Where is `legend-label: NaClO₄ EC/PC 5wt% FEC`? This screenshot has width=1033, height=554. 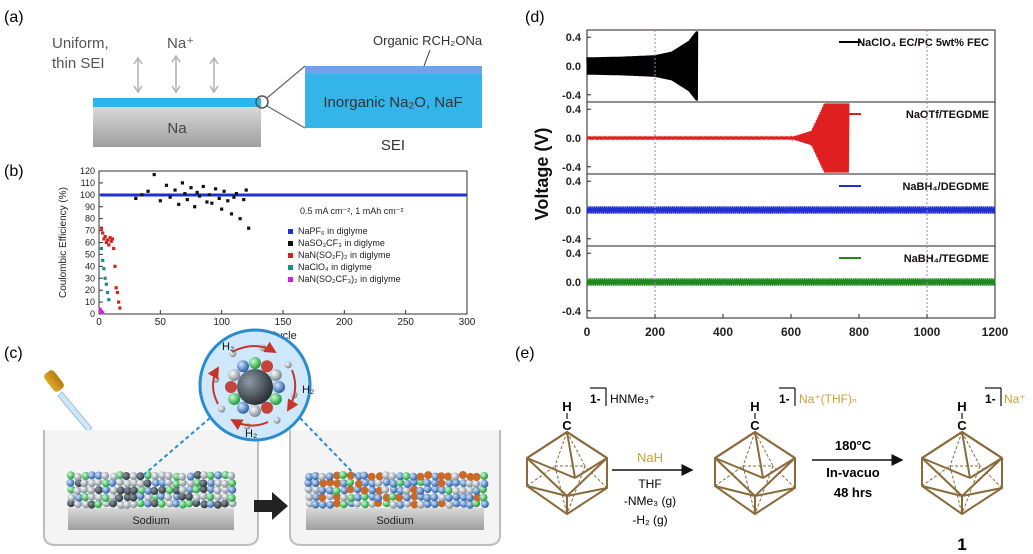 legend-label: NaClO₄ EC/PC 5wt% FEC is located at coordinates (923, 43).